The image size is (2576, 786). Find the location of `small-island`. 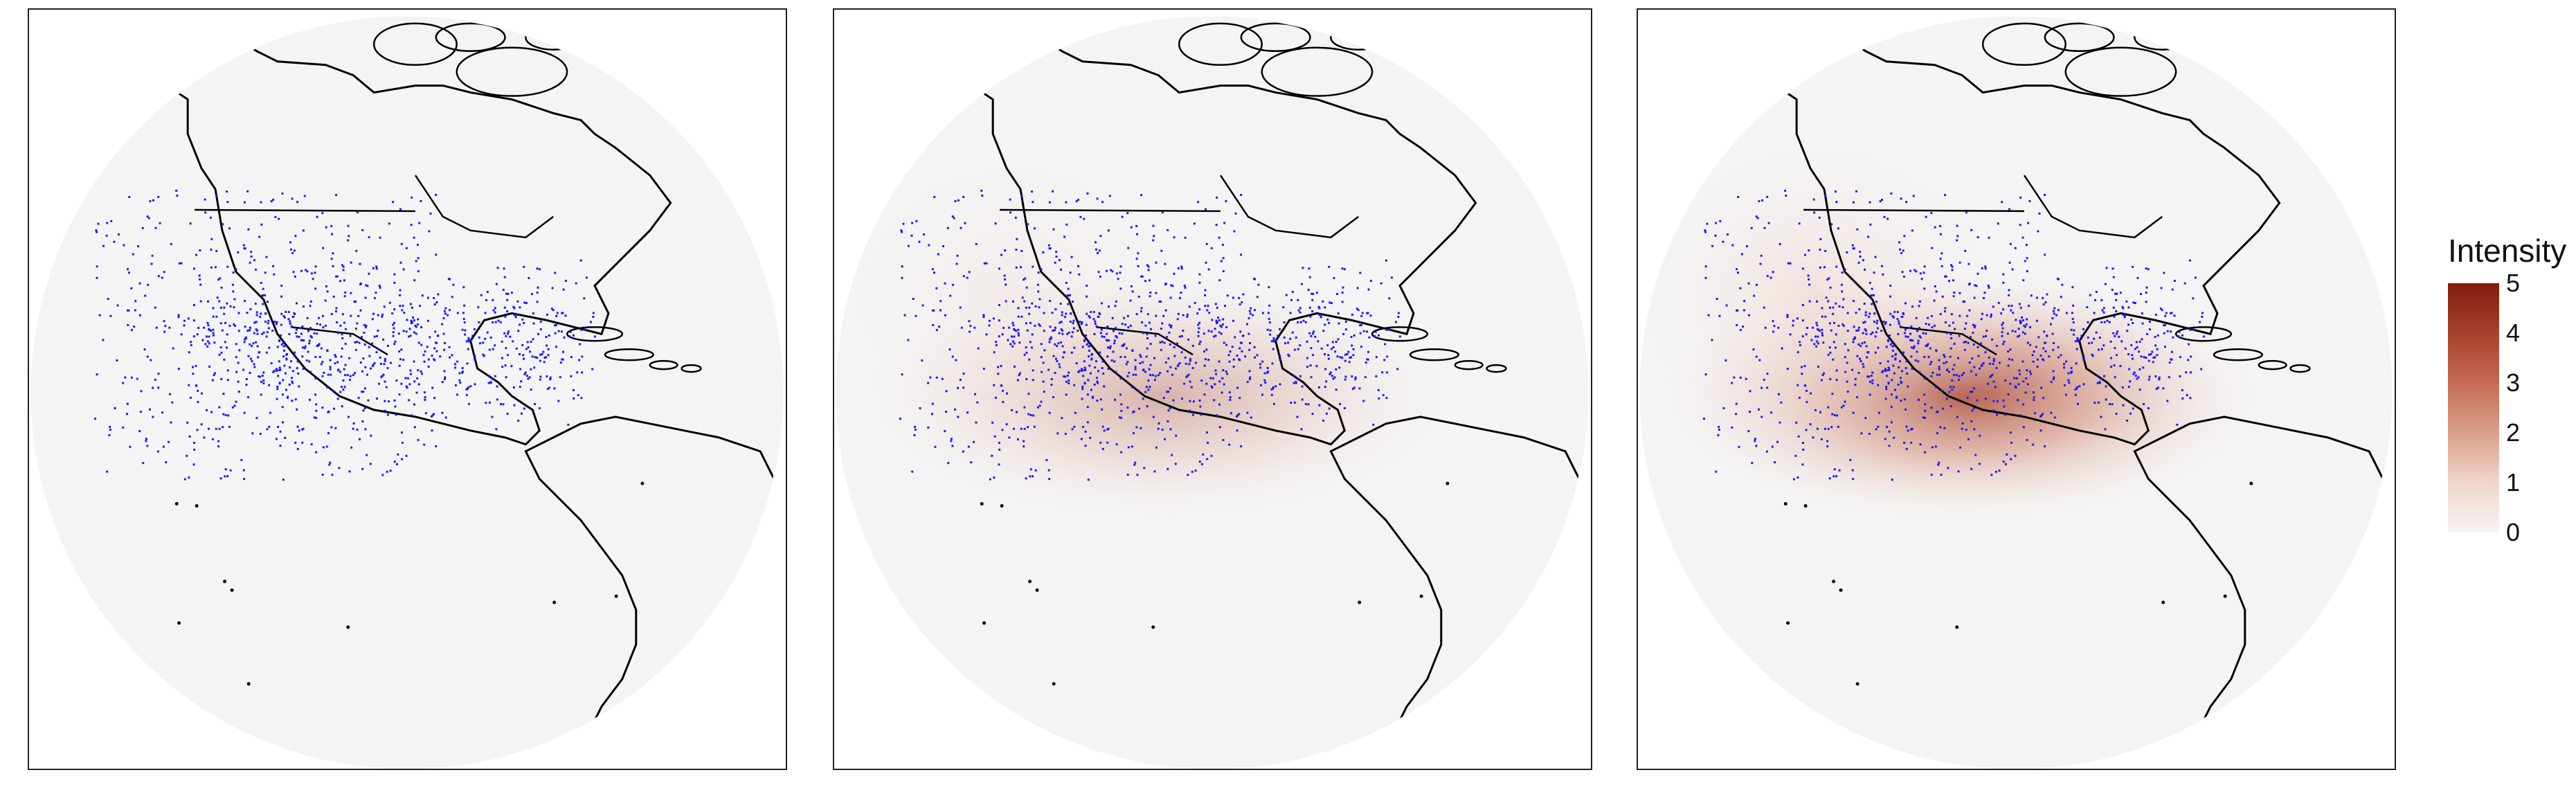

small-island is located at coordinates (232, 590).